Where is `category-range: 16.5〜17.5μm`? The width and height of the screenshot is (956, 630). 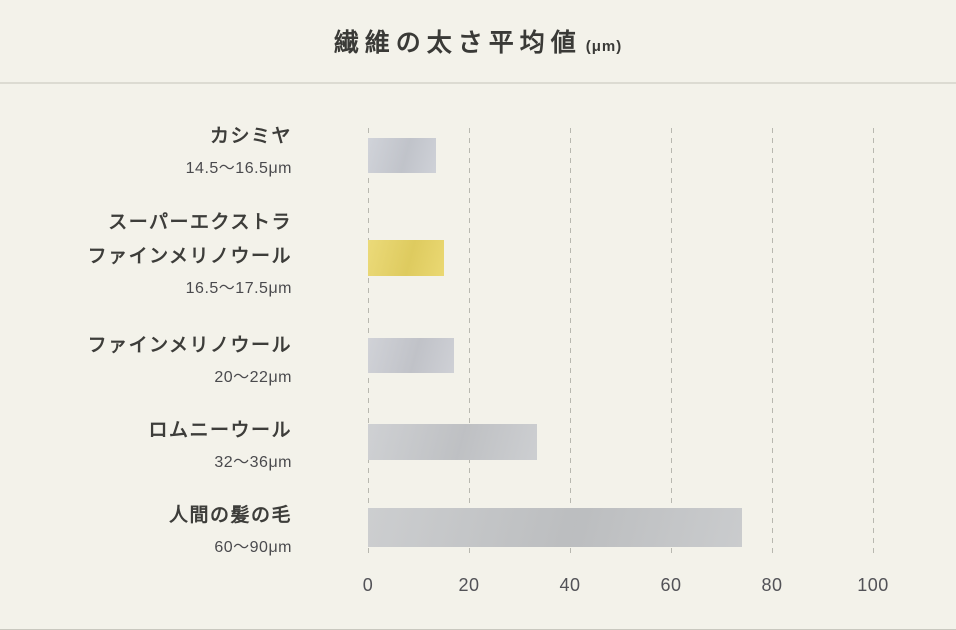 category-range: 16.5〜17.5μm is located at coordinates (238, 288).